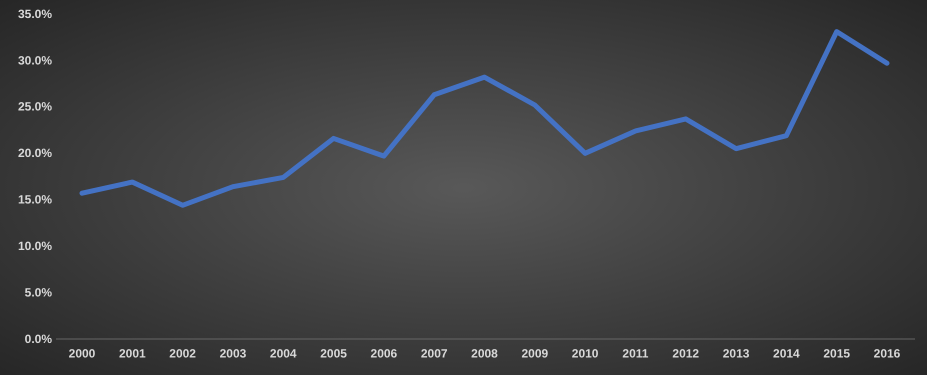 Image resolution: width=927 pixels, height=375 pixels. What do you see at coordinates (484, 353) in the screenshot?
I see `x-tick-label: 2008` at bounding box center [484, 353].